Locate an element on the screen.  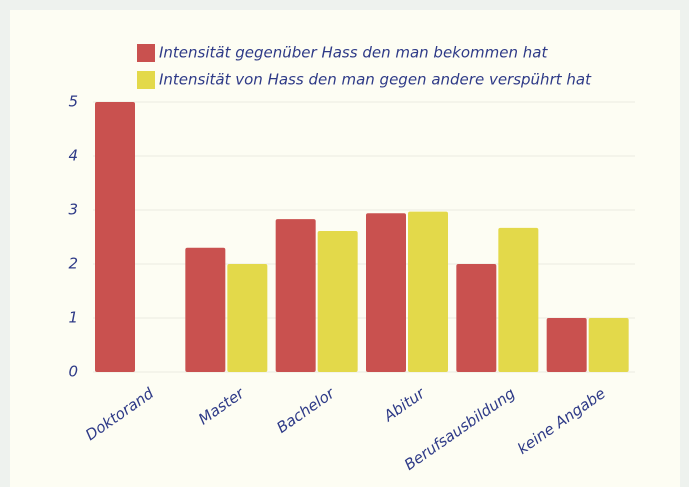
y-tick-label: 4 is located at coordinates (73, 156).